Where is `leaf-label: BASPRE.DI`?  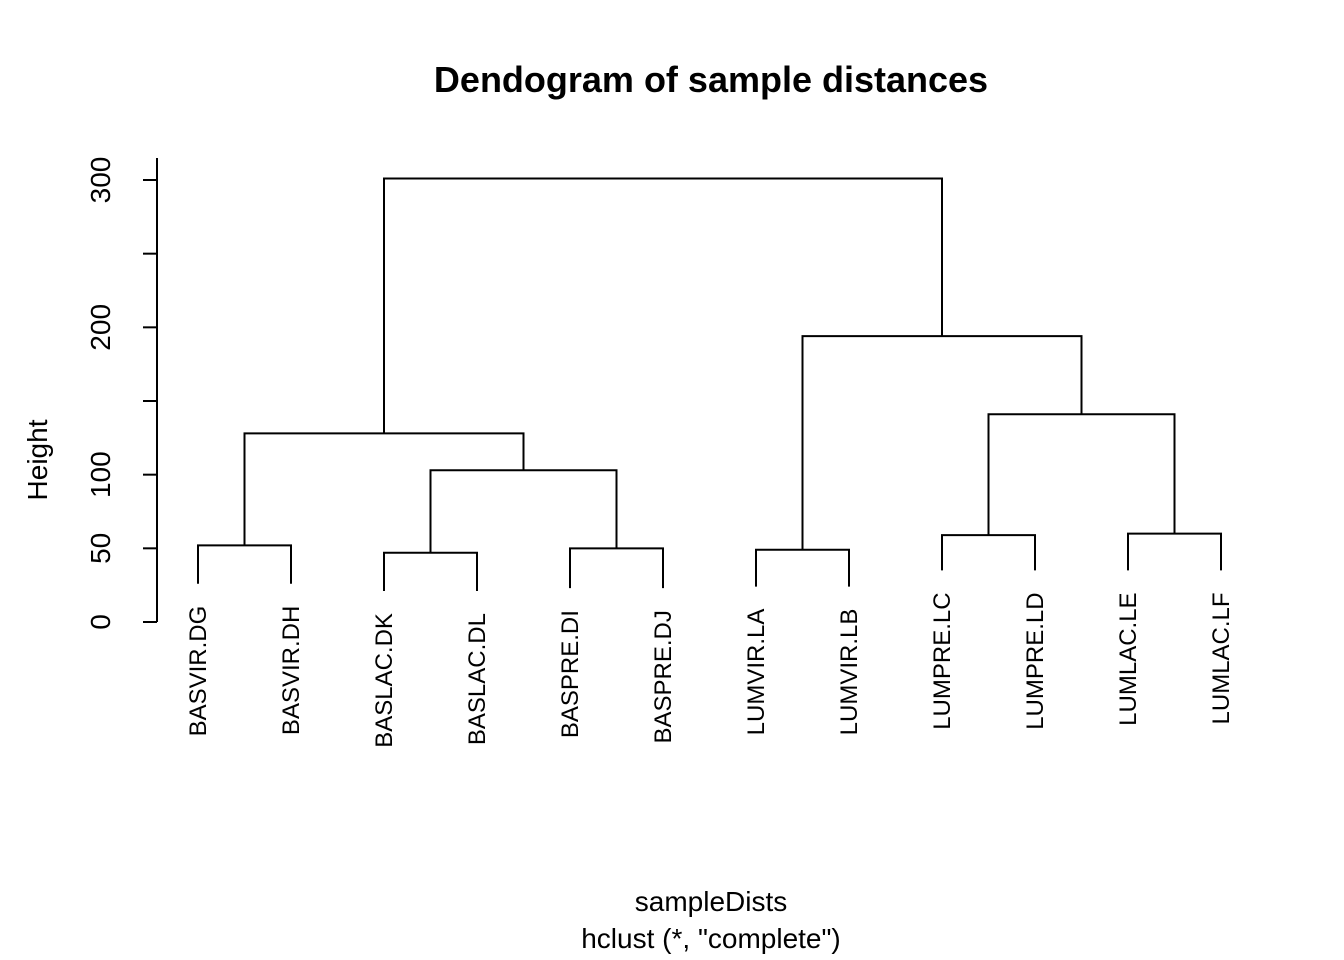 leaf-label: BASPRE.DI is located at coordinates (570, 674).